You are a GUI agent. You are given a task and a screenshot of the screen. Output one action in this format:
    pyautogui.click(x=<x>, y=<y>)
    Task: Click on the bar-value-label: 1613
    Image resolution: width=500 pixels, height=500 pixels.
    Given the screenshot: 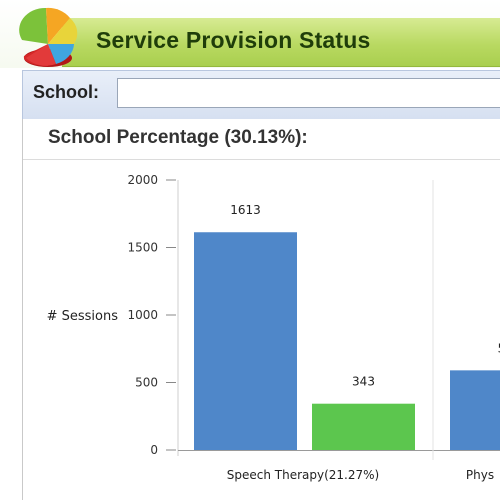 What is the action you would take?
    pyautogui.click(x=245, y=210)
    